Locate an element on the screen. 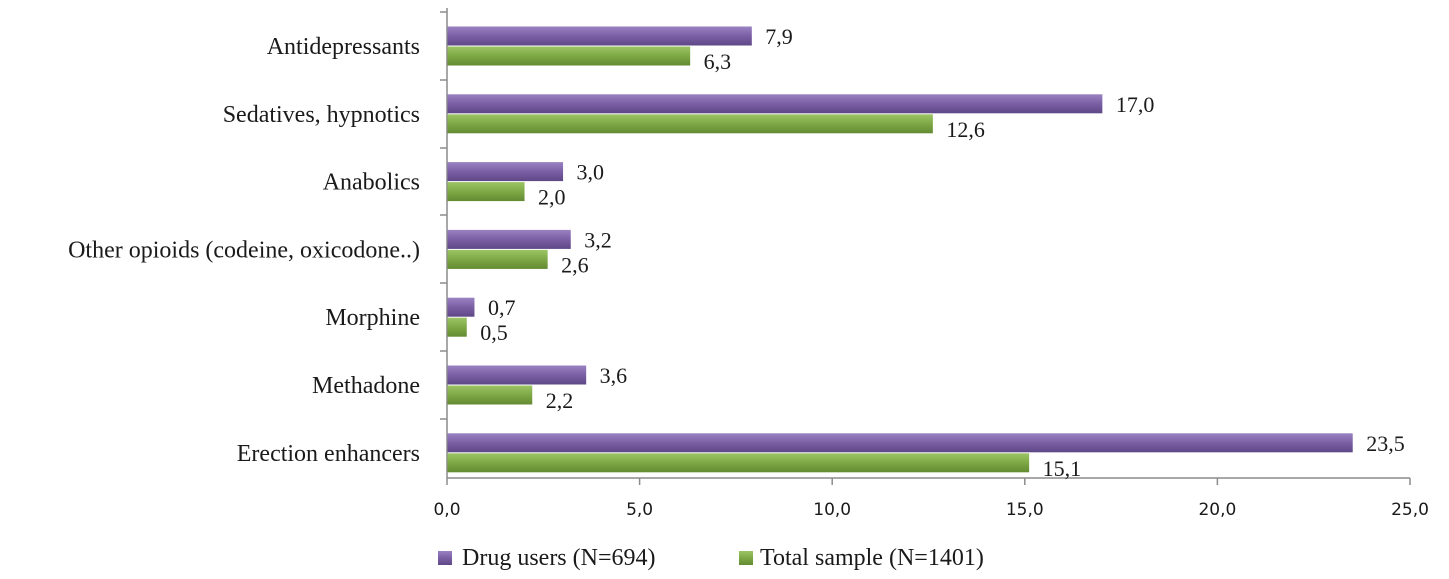 The height and width of the screenshot is (579, 1449). data-label: 7,9 is located at coordinates (779, 36).